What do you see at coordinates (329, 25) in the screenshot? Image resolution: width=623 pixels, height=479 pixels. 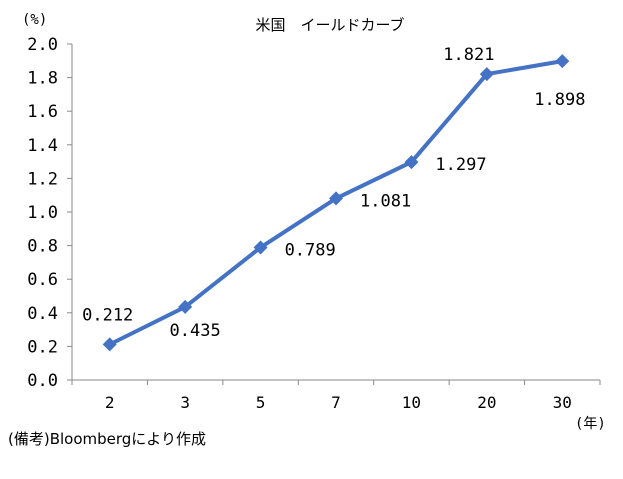 I see `chart-title: 米国 イールドカーブ` at bounding box center [329, 25].